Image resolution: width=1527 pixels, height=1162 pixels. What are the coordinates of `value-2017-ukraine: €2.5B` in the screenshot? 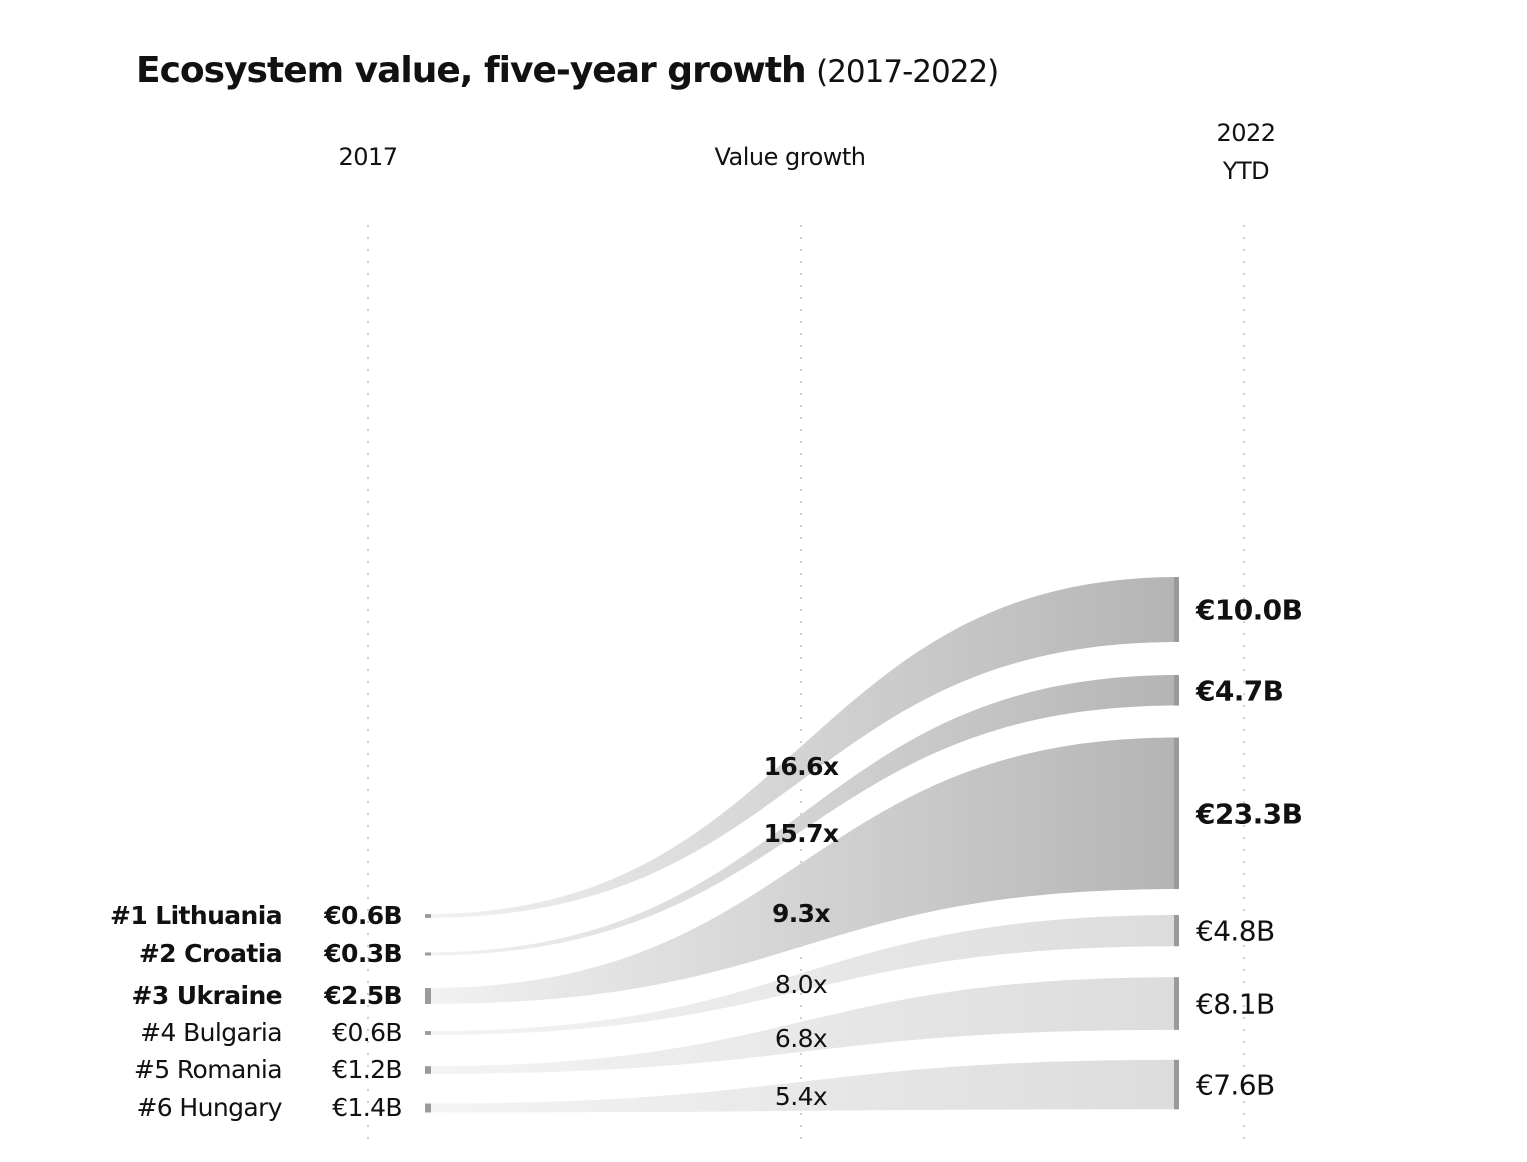 It's located at (362, 995).